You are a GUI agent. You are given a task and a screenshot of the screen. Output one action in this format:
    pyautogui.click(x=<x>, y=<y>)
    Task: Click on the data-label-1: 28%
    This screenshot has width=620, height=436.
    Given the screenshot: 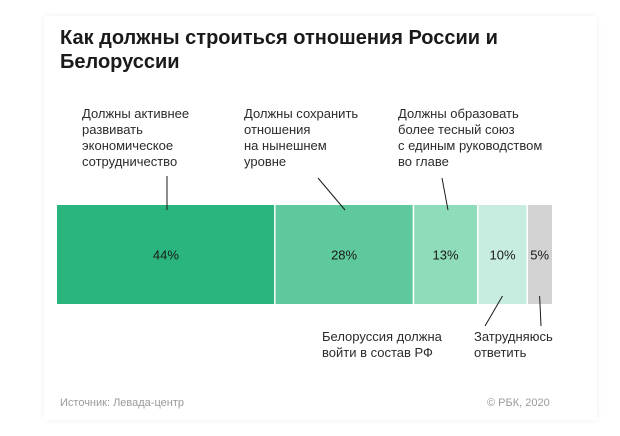 What is the action you would take?
    pyautogui.click(x=344, y=255)
    